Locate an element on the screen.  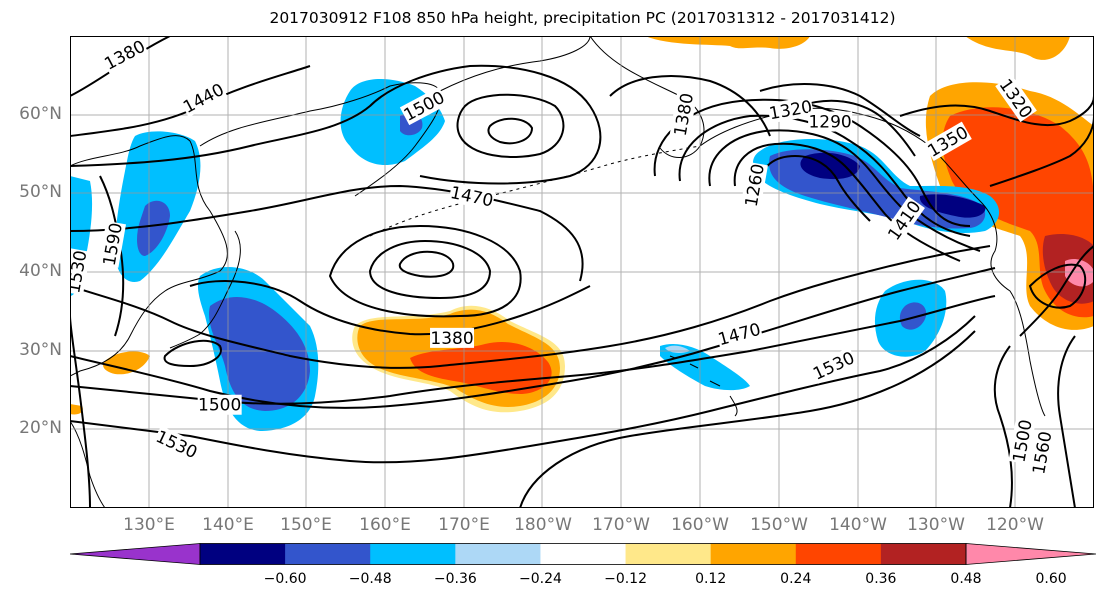
lon-label-140e: 140°E is located at coordinates (228, 525).